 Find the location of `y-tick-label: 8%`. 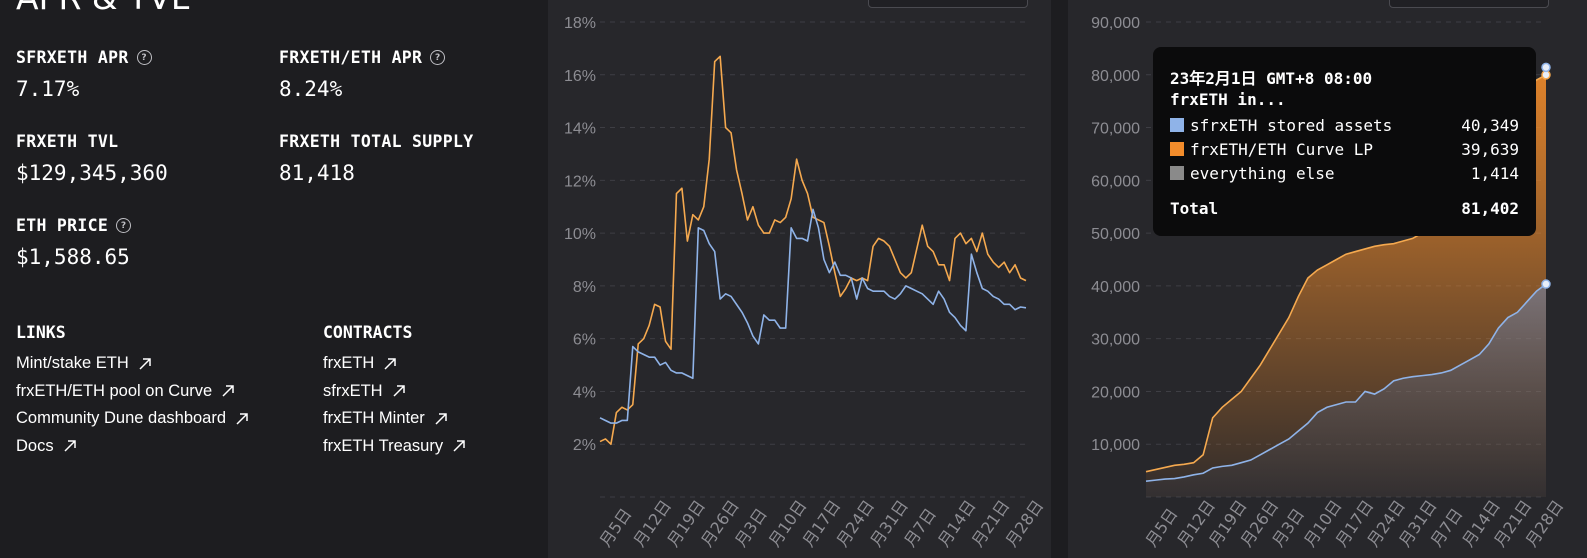

y-tick-label: 8% is located at coordinates (584, 287).